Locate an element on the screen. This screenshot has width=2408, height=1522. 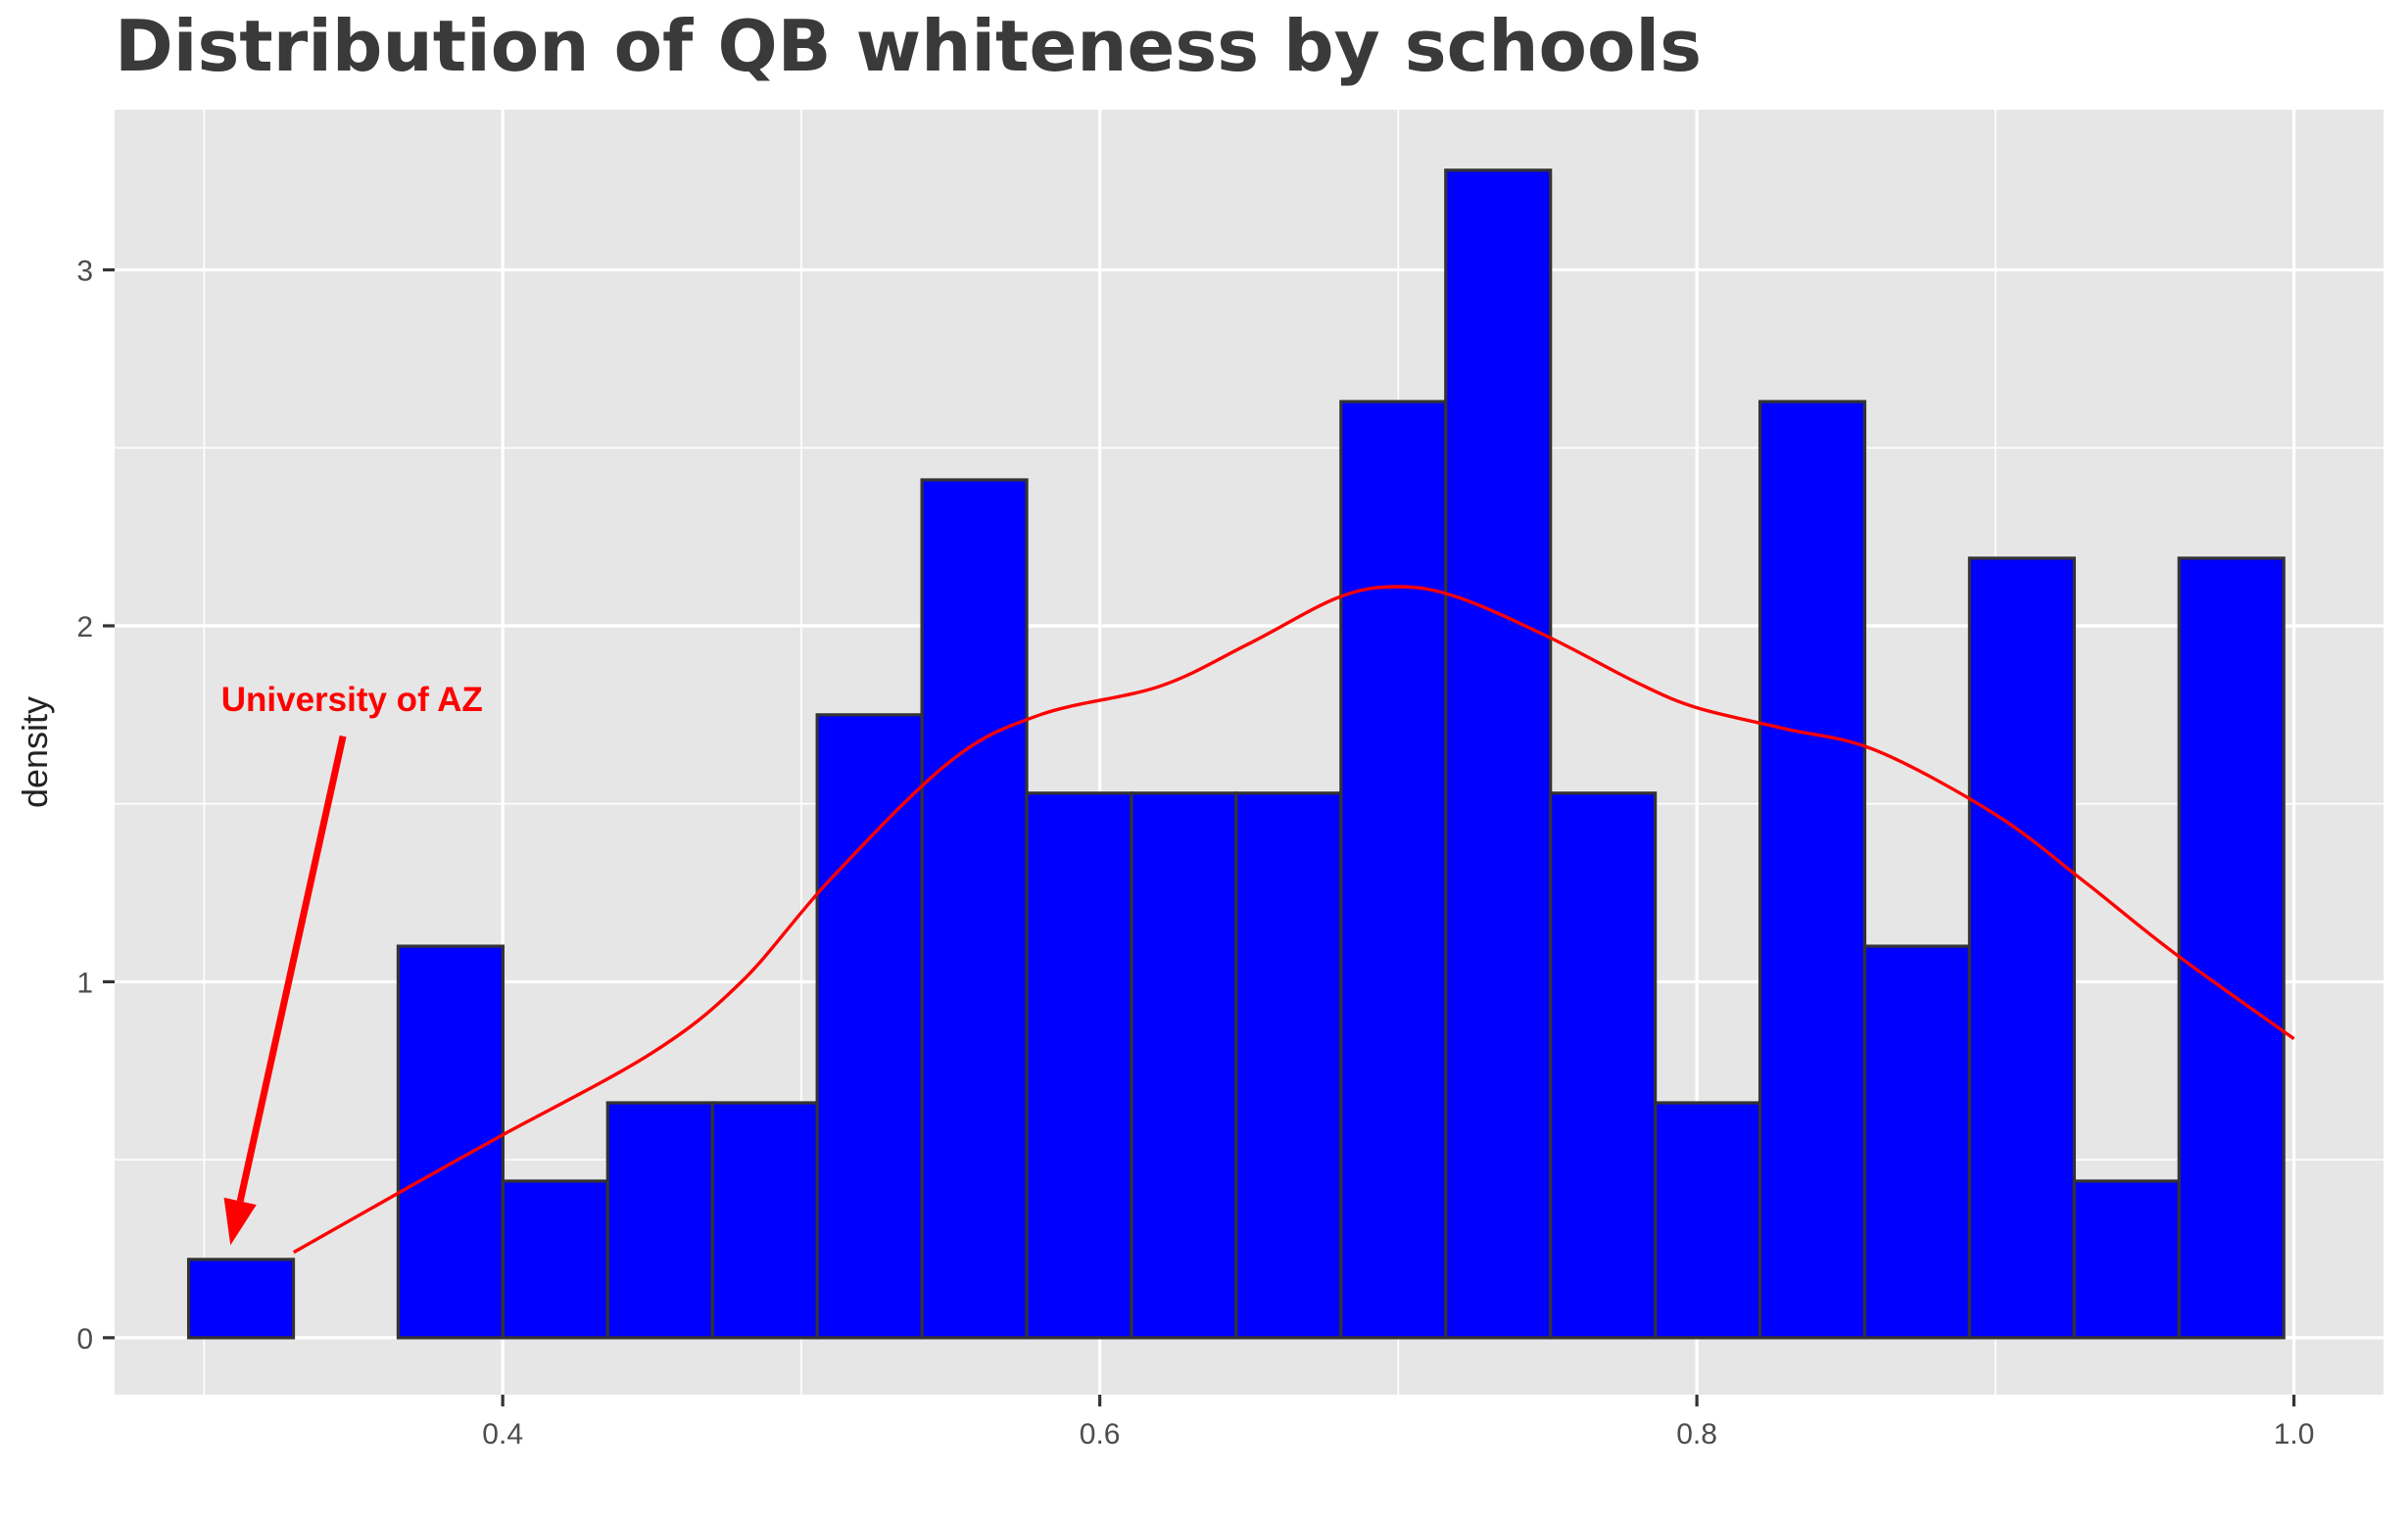
y-tick-label: 1 is located at coordinates (84, 983).